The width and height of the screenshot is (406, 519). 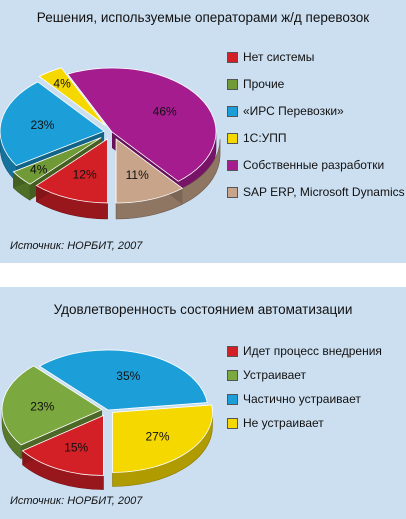 I want to click on pie-slice-side-sap-erp-microsoft-dynamics, so click(x=168, y=179).